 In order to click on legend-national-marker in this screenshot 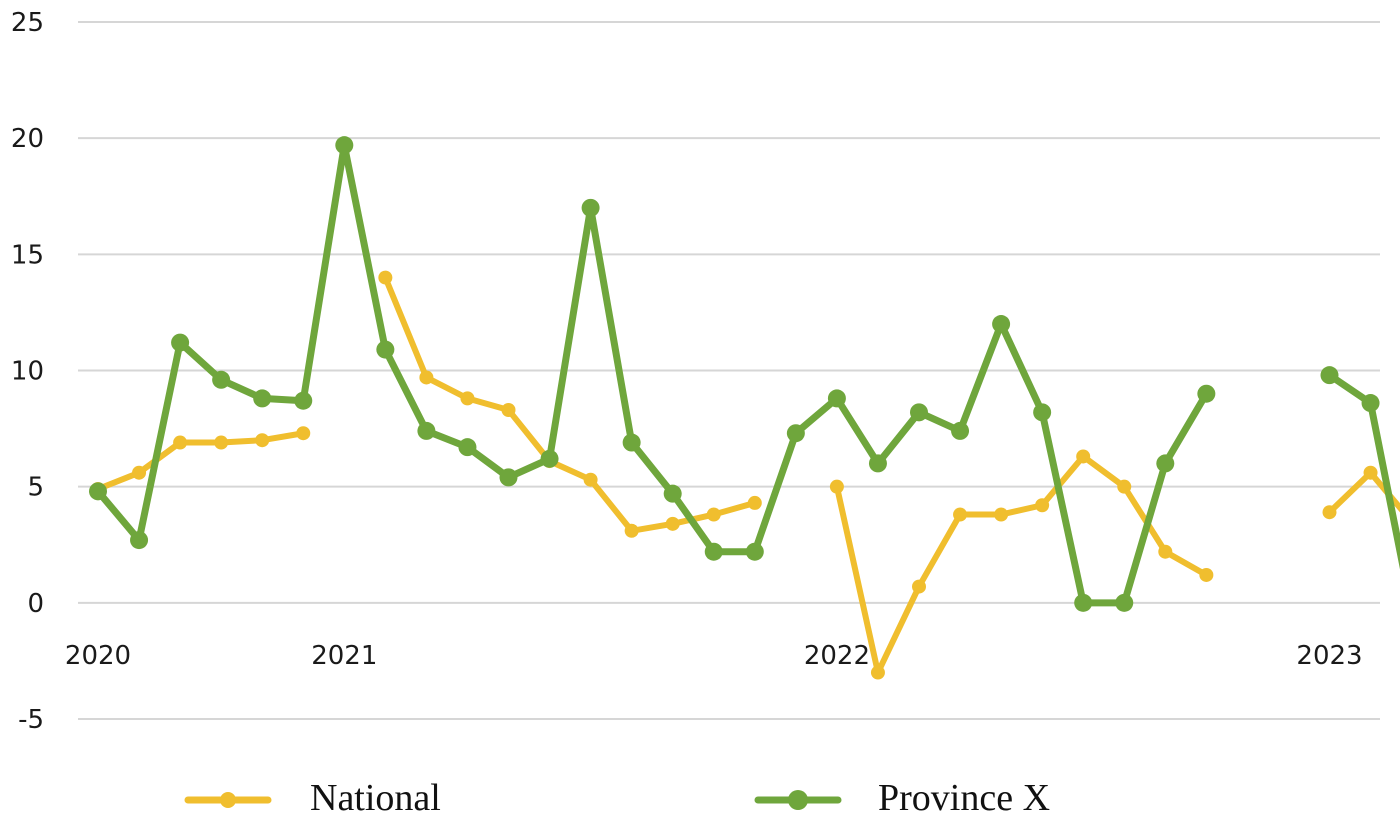, I will do `click(228, 800)`.